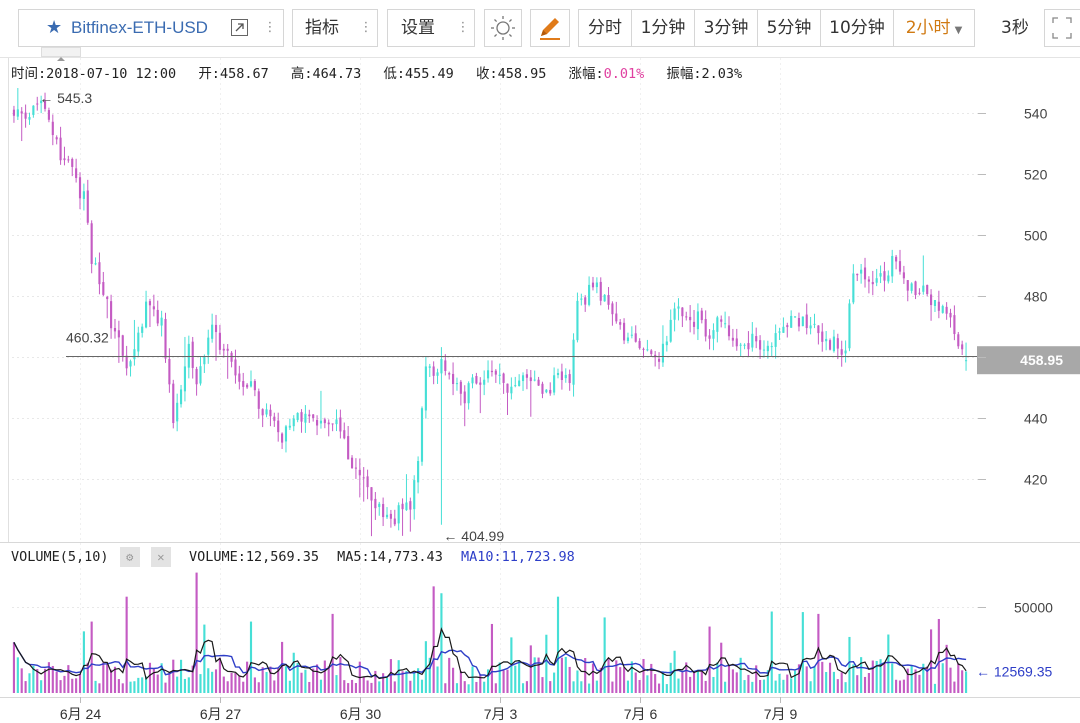 This screenshot has height=723, width=1080. I want to click on popout-icon, so click(239, 27).